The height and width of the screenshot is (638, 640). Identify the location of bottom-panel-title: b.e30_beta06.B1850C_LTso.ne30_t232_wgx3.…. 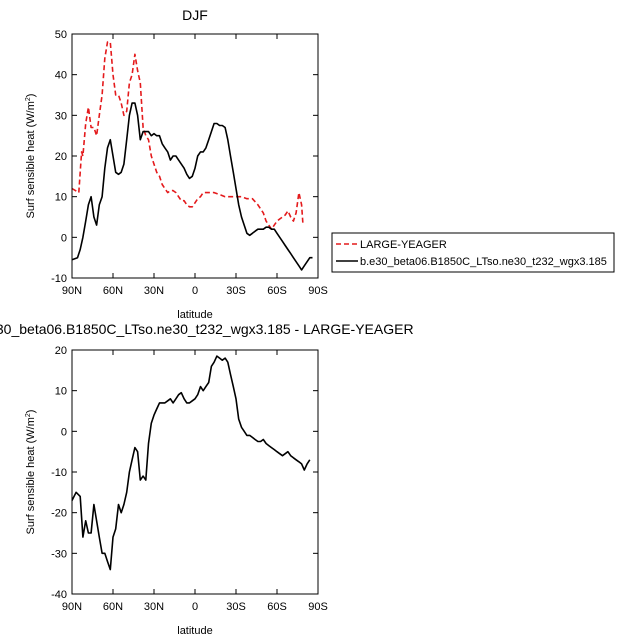
(207, 329).